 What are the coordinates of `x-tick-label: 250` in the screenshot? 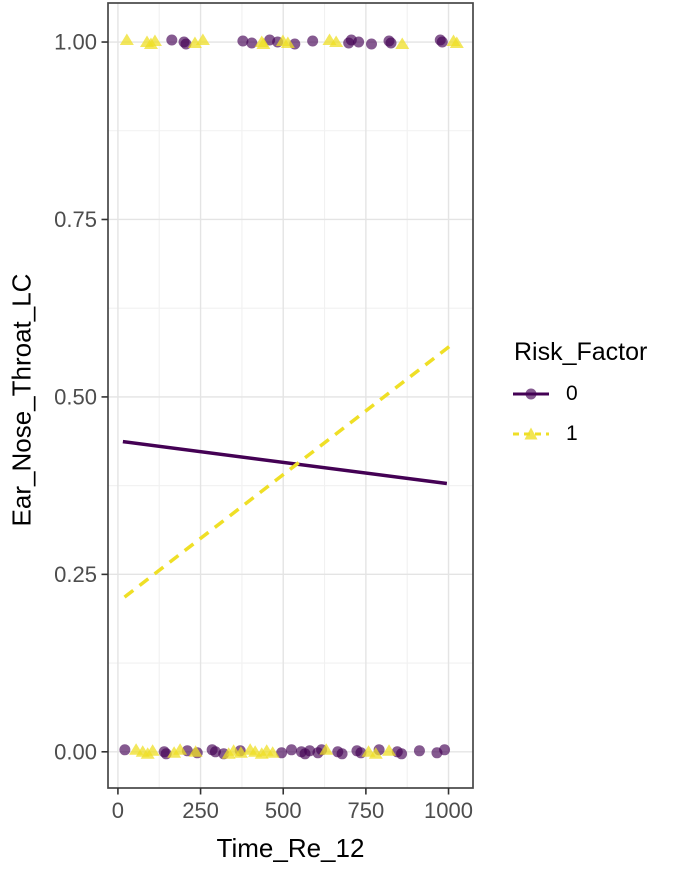 It's located at (200, 810).